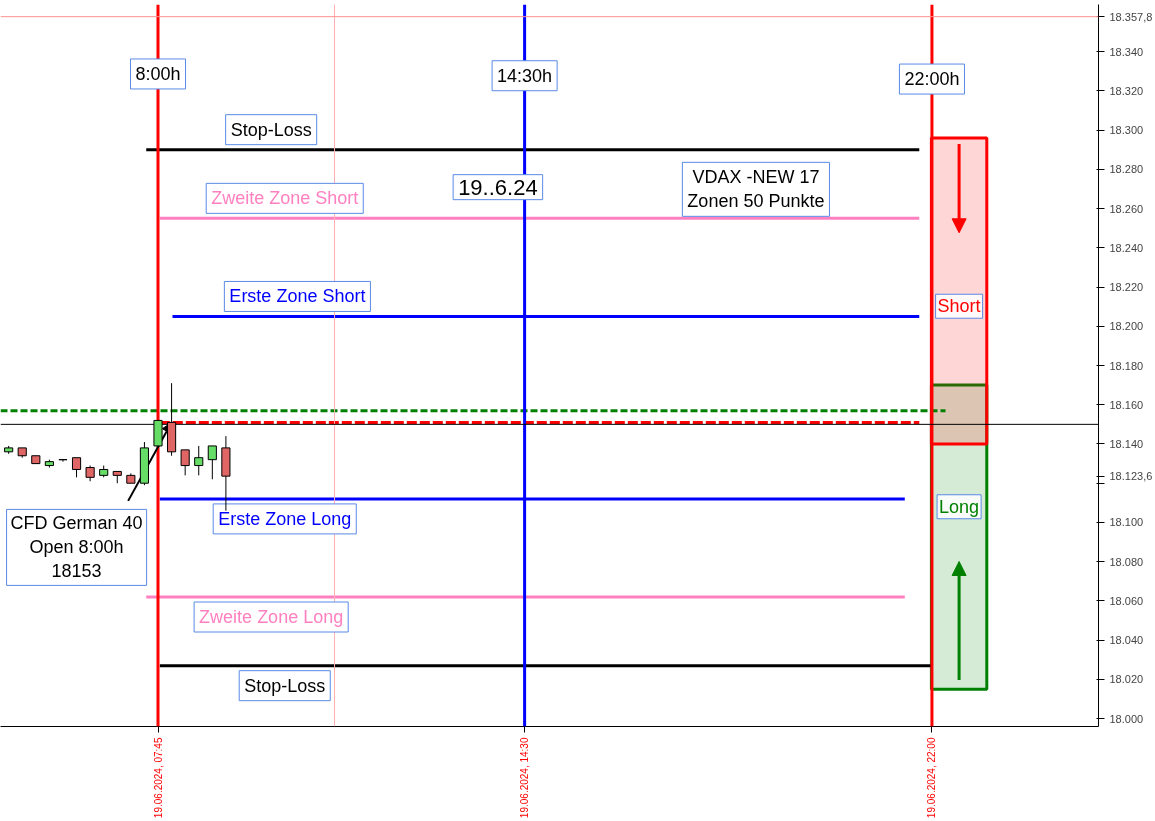 This screenshot has height=821, width=1155. What do you see at coordinates (1126, 640) in the screenshot?
I see `y-tick-label: 18.040` at bounding box center [1126, 640].